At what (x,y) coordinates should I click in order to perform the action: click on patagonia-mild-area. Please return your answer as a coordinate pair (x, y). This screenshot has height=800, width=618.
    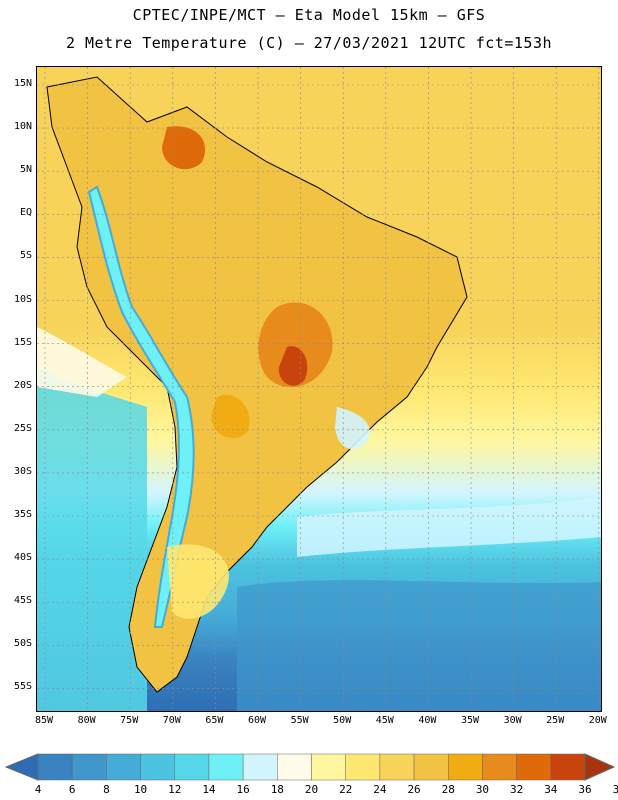
    Looking at the image, I should click on (198, 581).